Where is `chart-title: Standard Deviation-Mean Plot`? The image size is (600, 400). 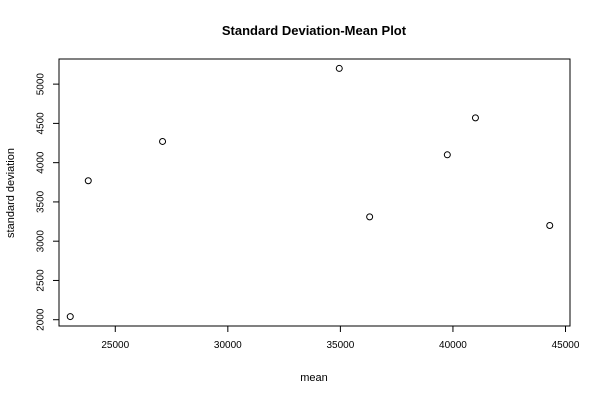
chart-title: Standard Deviation-Mean Plot is located at coordinates (314, 30).